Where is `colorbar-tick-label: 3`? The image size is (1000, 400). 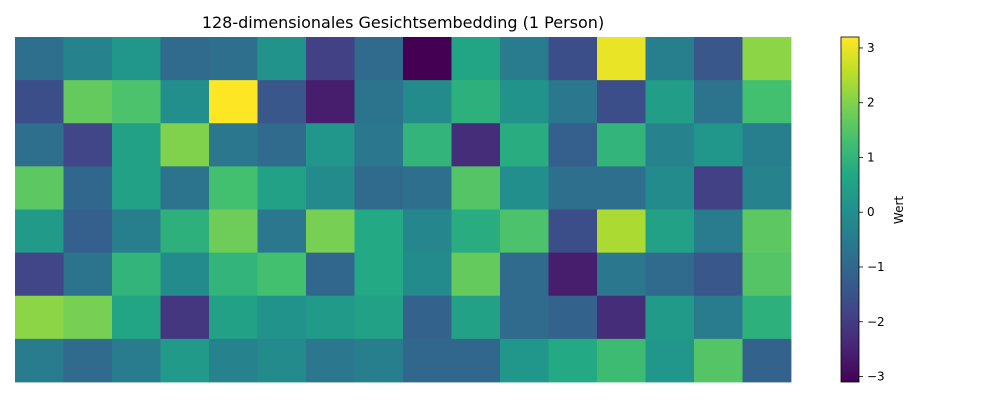
colorbar-tick-label: 3 is located at coordinates (871, 48).